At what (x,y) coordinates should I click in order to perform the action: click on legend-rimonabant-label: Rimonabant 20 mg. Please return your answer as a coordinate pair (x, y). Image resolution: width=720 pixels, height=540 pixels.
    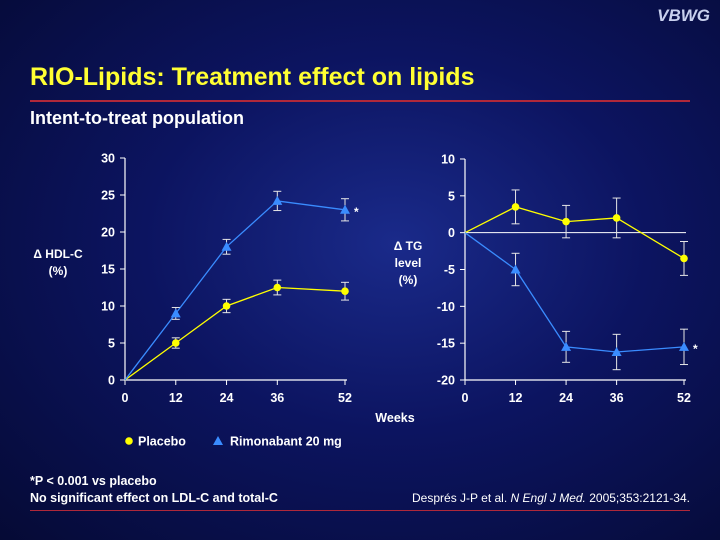
    Looking at the image, I should click on (286, 442).